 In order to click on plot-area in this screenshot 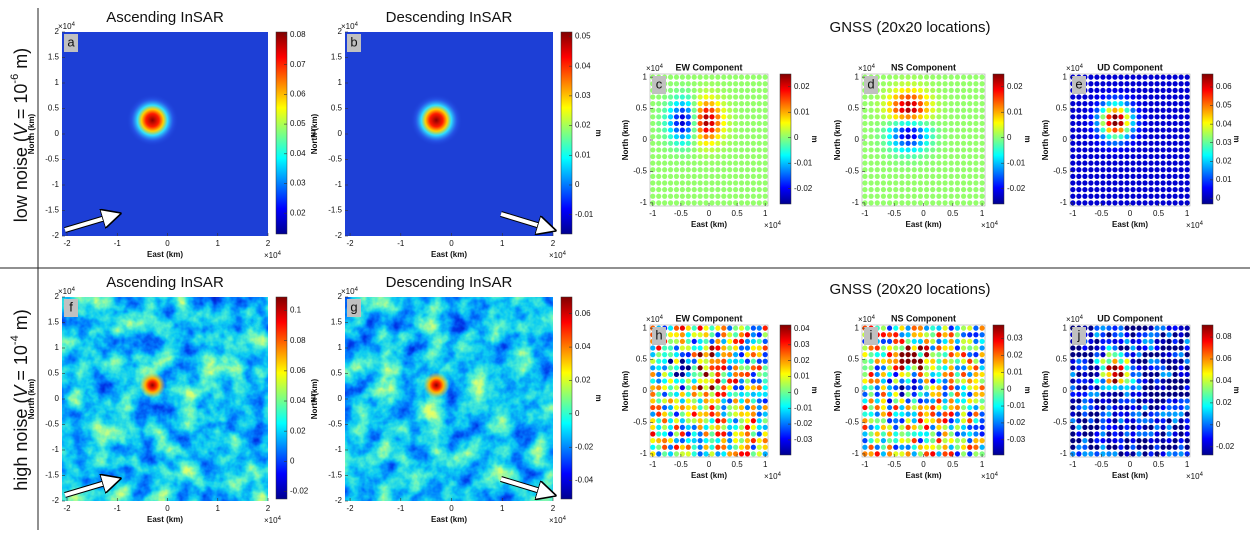, I will do `click(709, 391)`.